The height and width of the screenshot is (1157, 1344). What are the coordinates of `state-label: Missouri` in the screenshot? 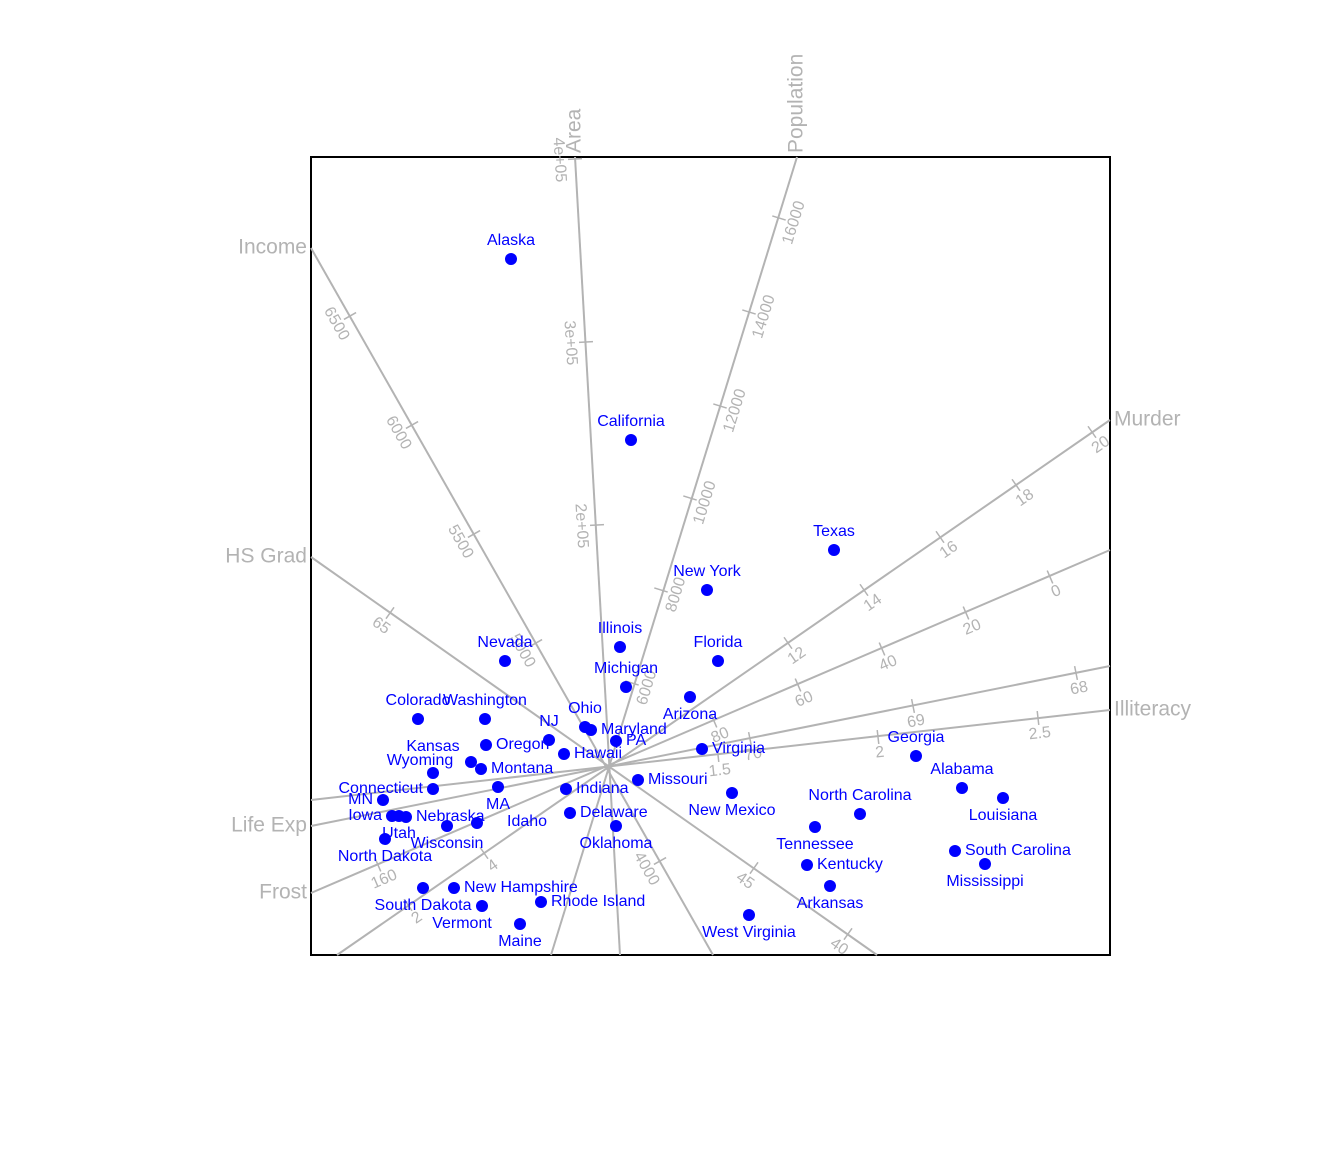 It's located at (678, 779).